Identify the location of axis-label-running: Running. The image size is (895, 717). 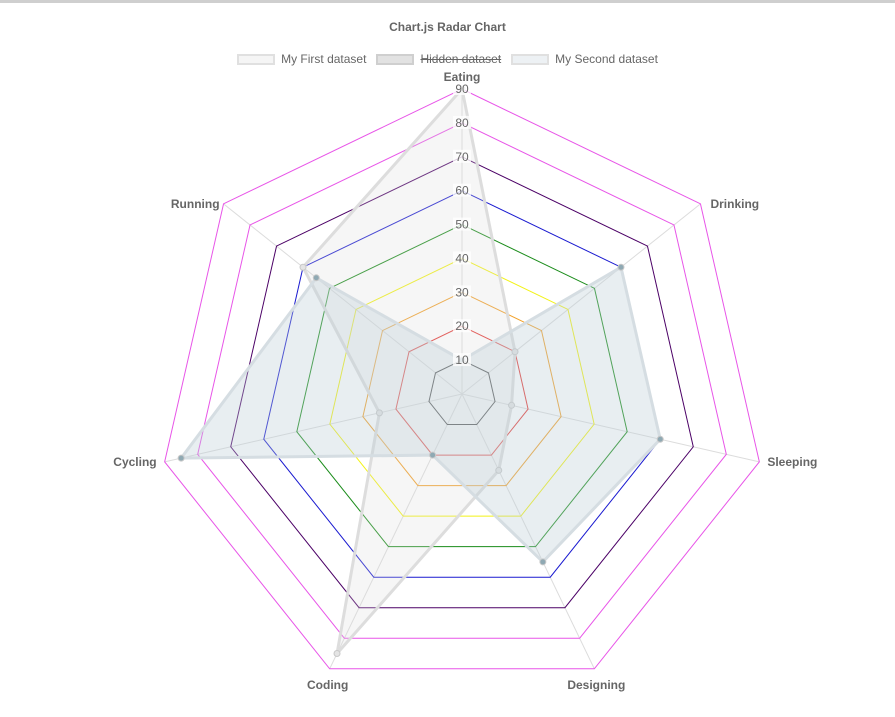
(195, 204).